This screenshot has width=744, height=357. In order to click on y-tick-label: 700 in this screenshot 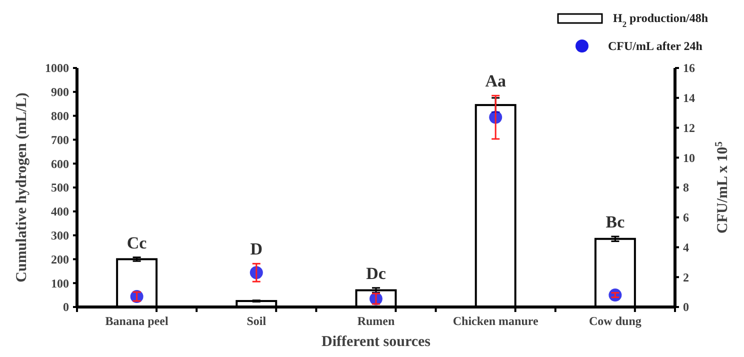, I will do `click(60, 139)`.